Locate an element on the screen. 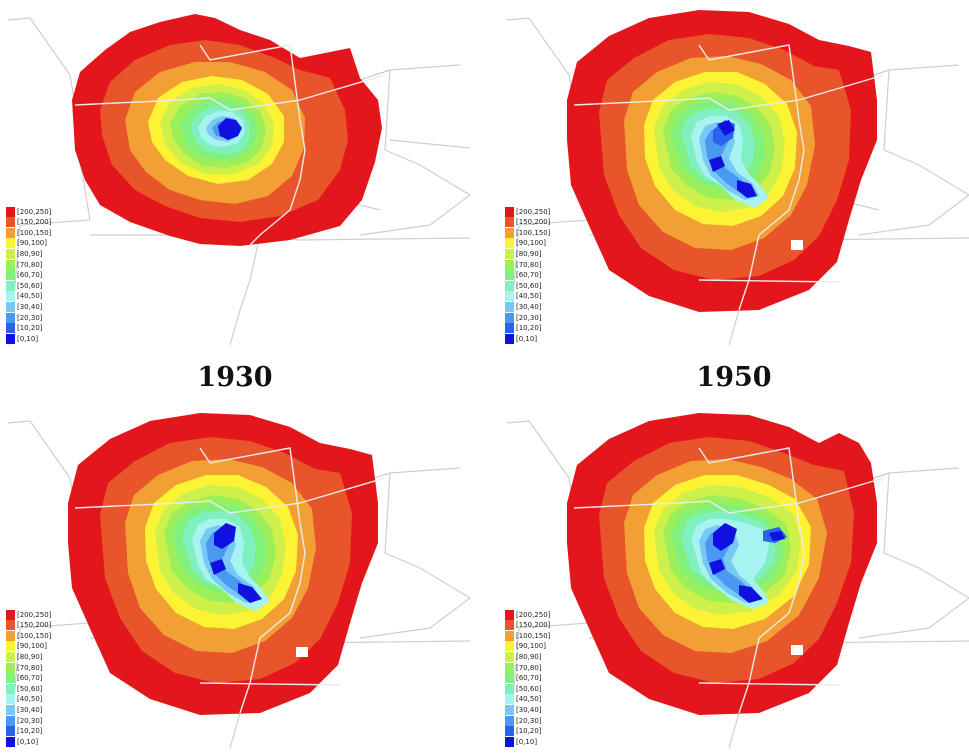 The width and height of the screenshot is (969, 753). legend-label: [100,150] is located at coordinates (533, 635).